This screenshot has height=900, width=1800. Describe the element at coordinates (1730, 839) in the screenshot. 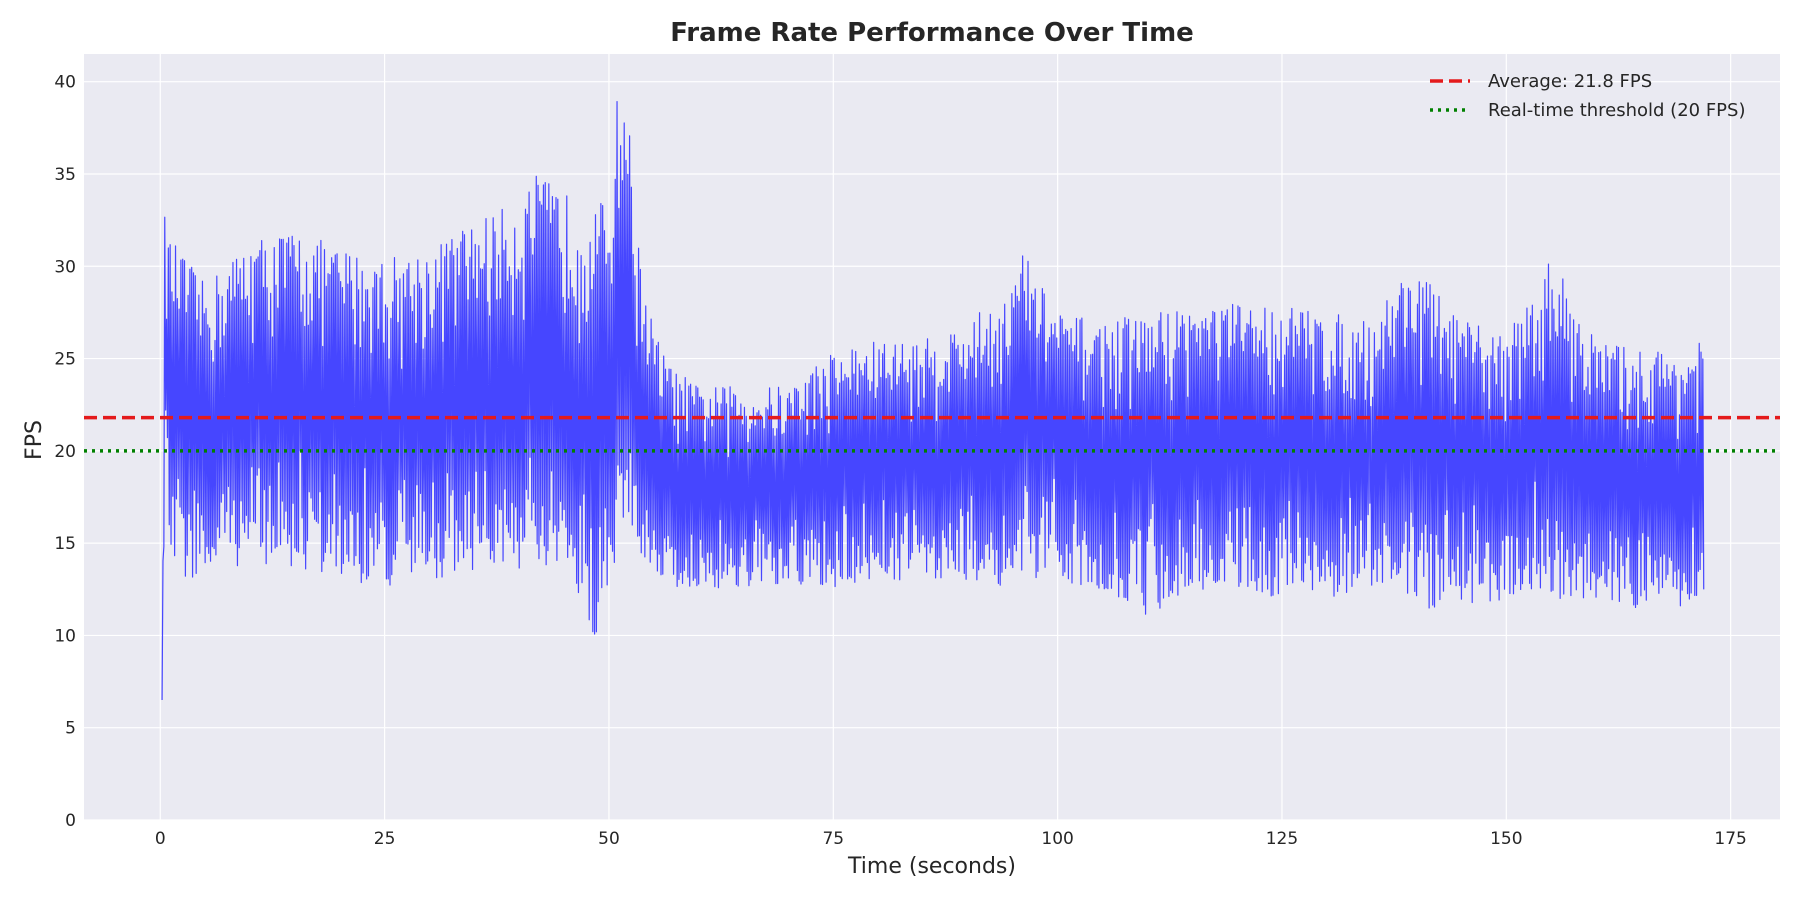

I see `x-tick-label: 175` at that location.